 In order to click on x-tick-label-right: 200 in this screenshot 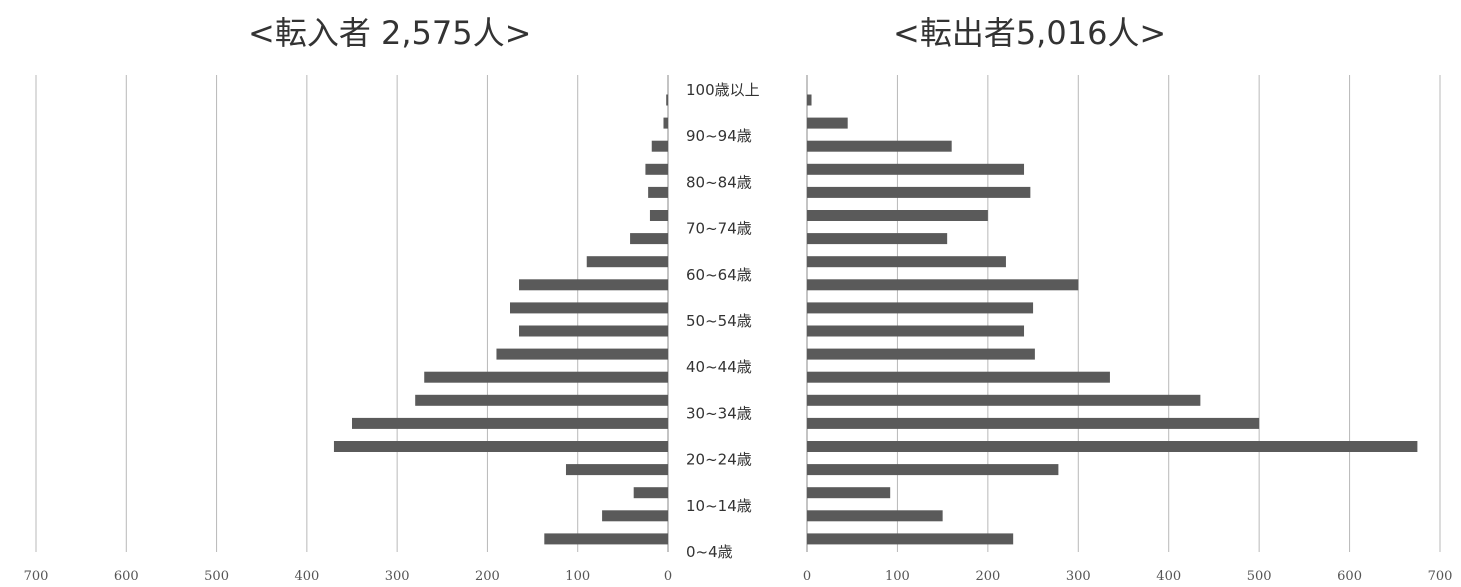, I will do `click(987, 576)`.